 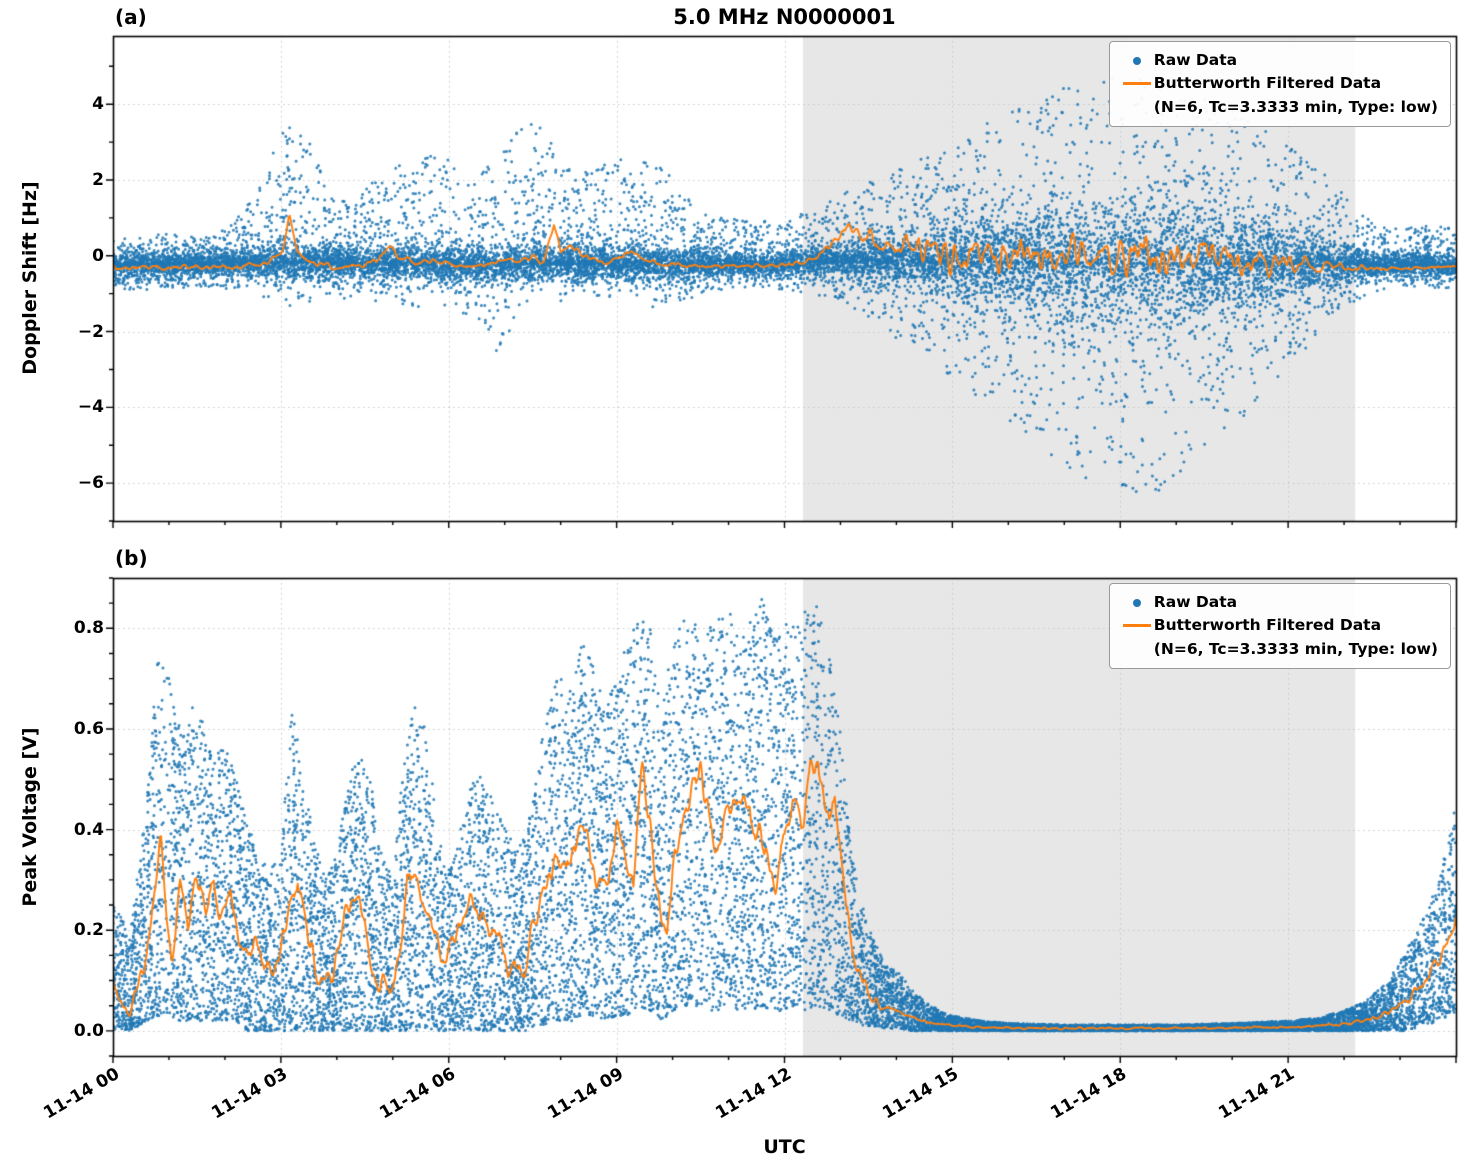 I want to click on panel-a-label: (a), so click(x=131, y=17).